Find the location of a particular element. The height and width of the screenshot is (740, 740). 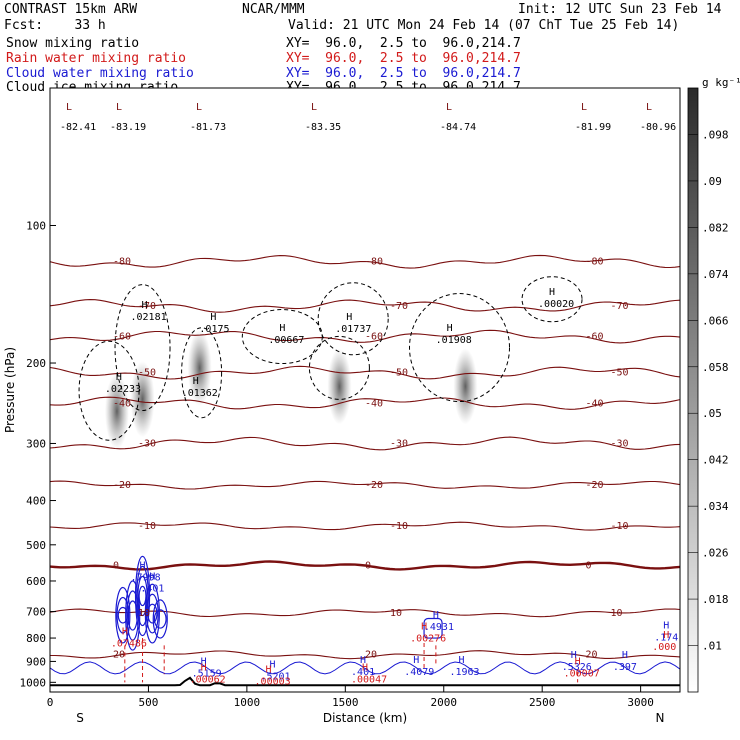

cloud-water-maximum-value: .1963 is located at coordinates (464, 672).